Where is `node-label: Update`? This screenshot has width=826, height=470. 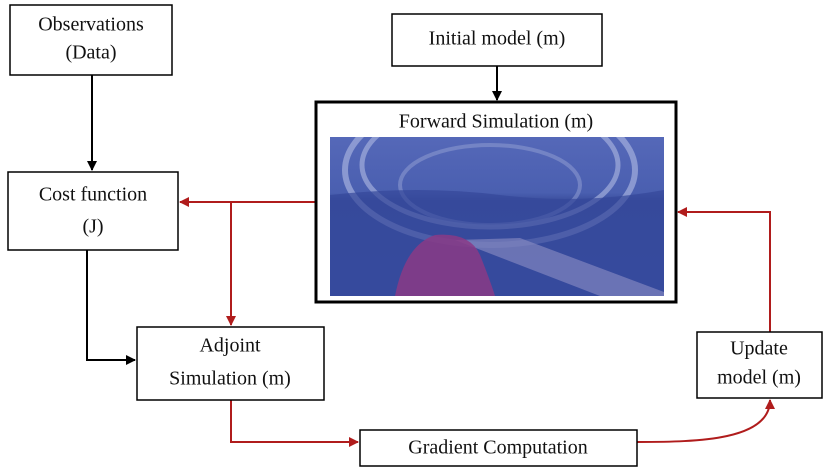
node-label: Update is located at coordinates (759, 349).